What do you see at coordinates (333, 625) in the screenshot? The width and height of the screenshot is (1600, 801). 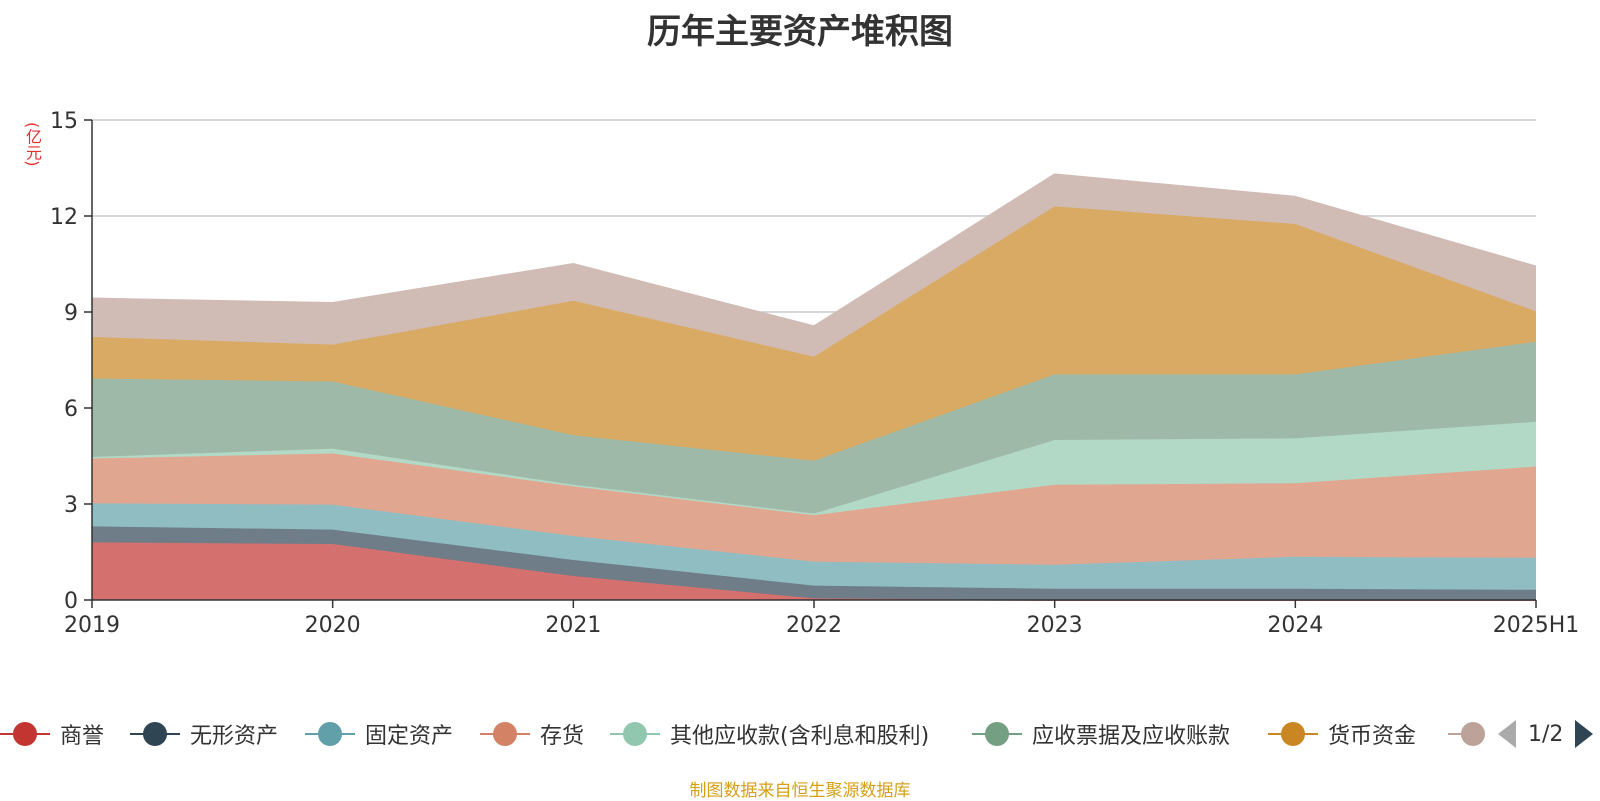 I see `x-tick-label: 2020` at bounding box center [333, 625].